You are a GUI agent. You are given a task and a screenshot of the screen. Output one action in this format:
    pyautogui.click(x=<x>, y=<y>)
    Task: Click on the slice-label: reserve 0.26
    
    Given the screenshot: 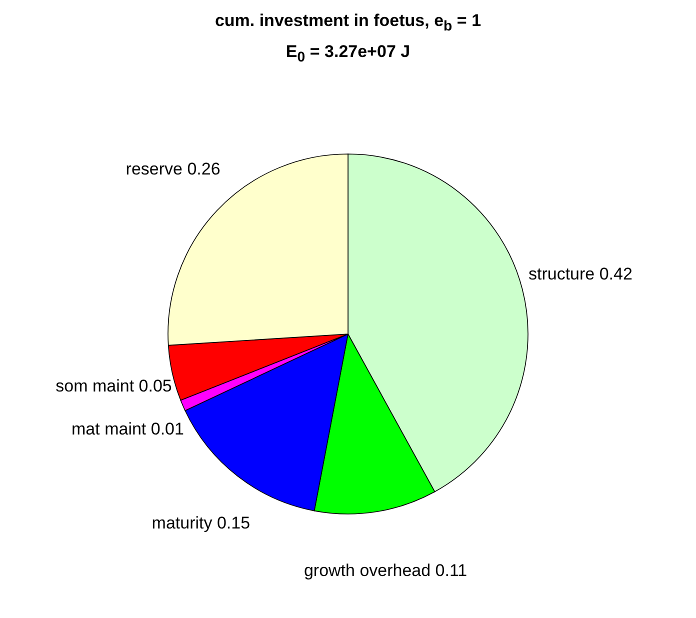 What is the action you would take?
    pyautogui.click(x=173, y=168)
    